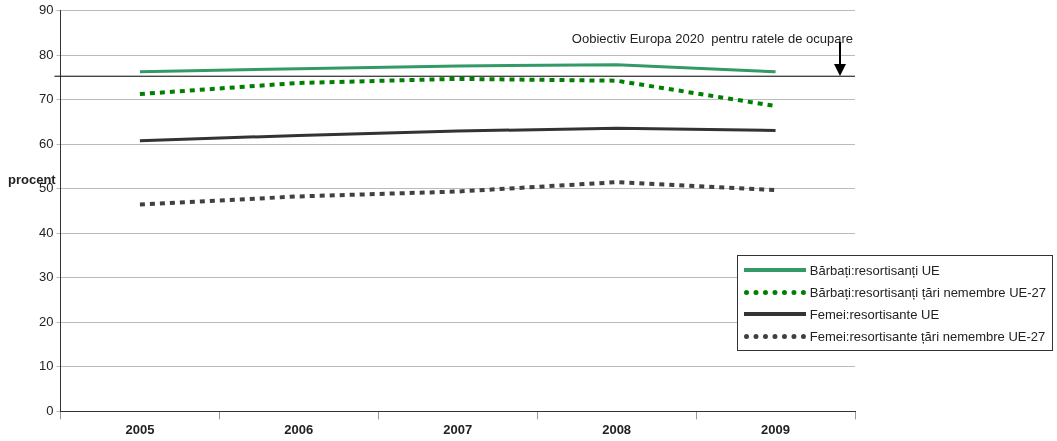 The width and height of the screenshot is (1057, 441). Describe the element at coordinates (776, 429) in the screenshot. I see `x-tick-label: 2009` at that location.